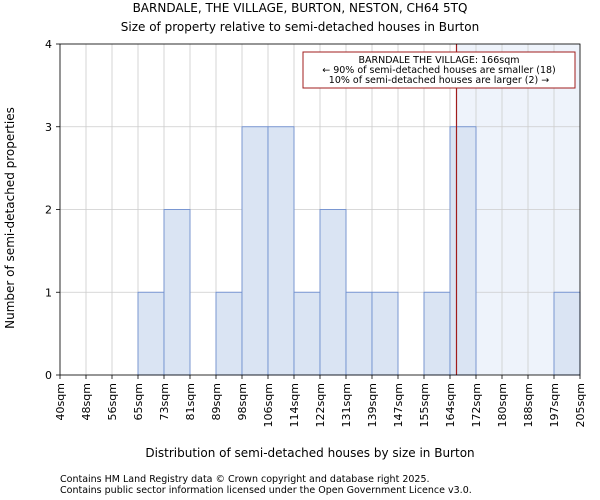  I want to click on annotation-border, so click(439, 70).